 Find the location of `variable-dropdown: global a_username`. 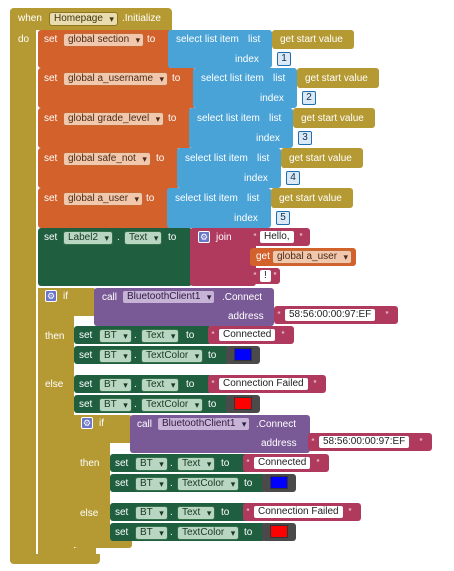

variable-dropdown: global a_username is located at coordinates (116, 79).